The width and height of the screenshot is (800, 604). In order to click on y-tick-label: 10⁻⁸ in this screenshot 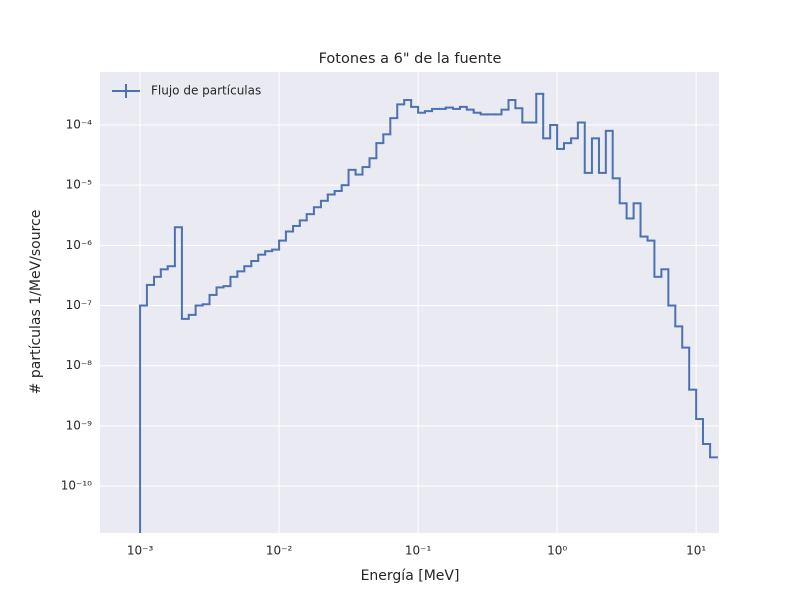, I will do `click(79, 365)`.